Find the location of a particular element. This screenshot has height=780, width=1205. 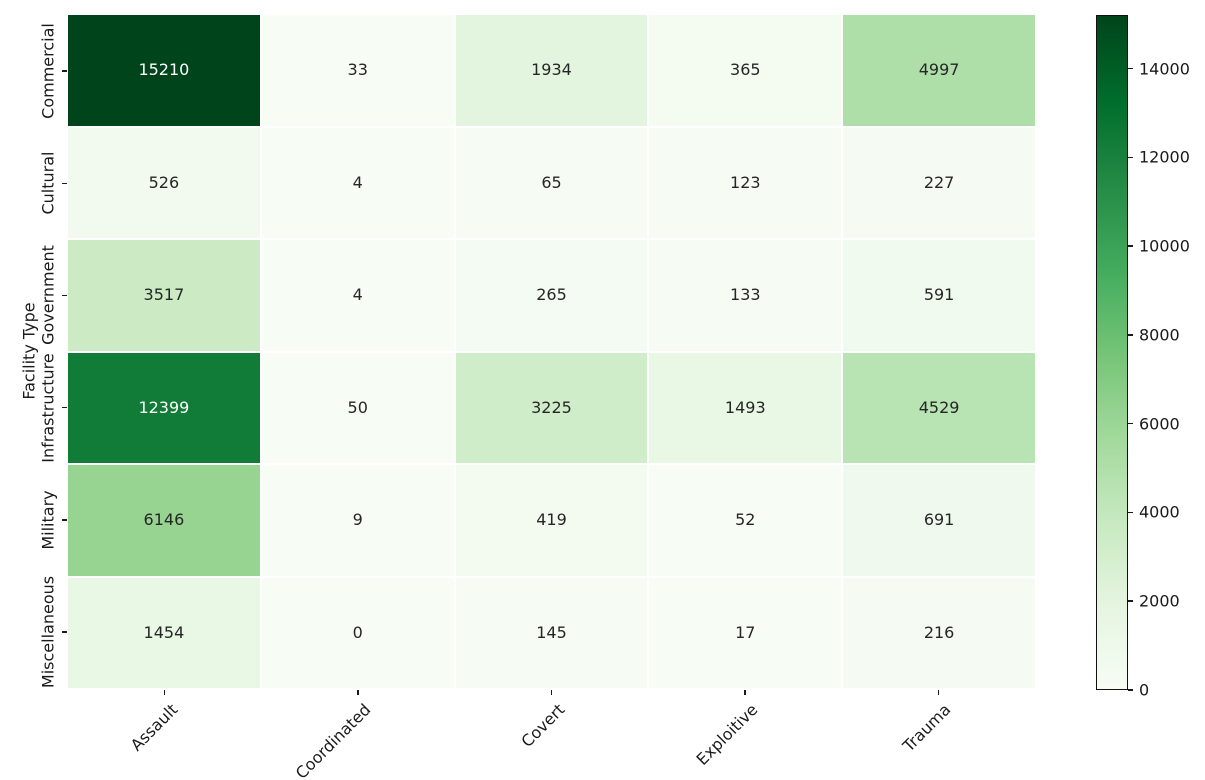

heatmap-cell: 1934 is located at coordinates (551, 70).